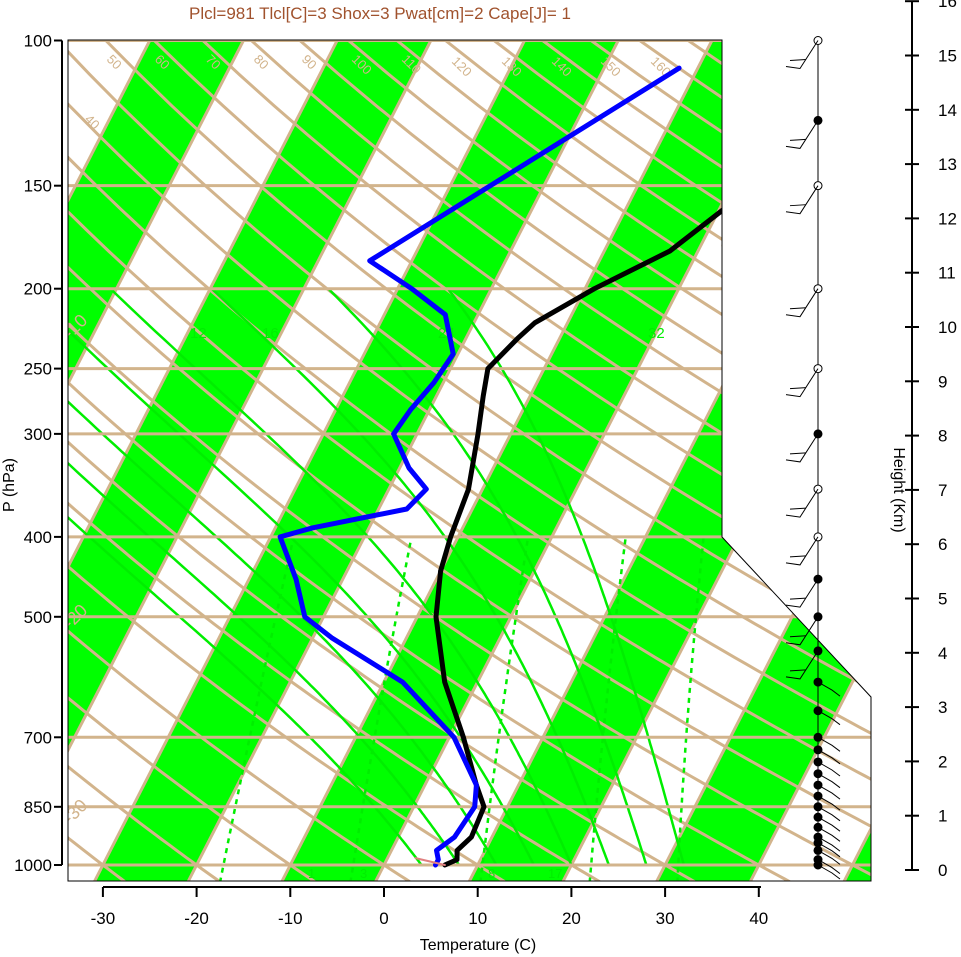 This screenshot has height=957, width=961. Describe the element at coordinates (942, 490) in the screenshot. I see `height-tick-label: 7` at that location.